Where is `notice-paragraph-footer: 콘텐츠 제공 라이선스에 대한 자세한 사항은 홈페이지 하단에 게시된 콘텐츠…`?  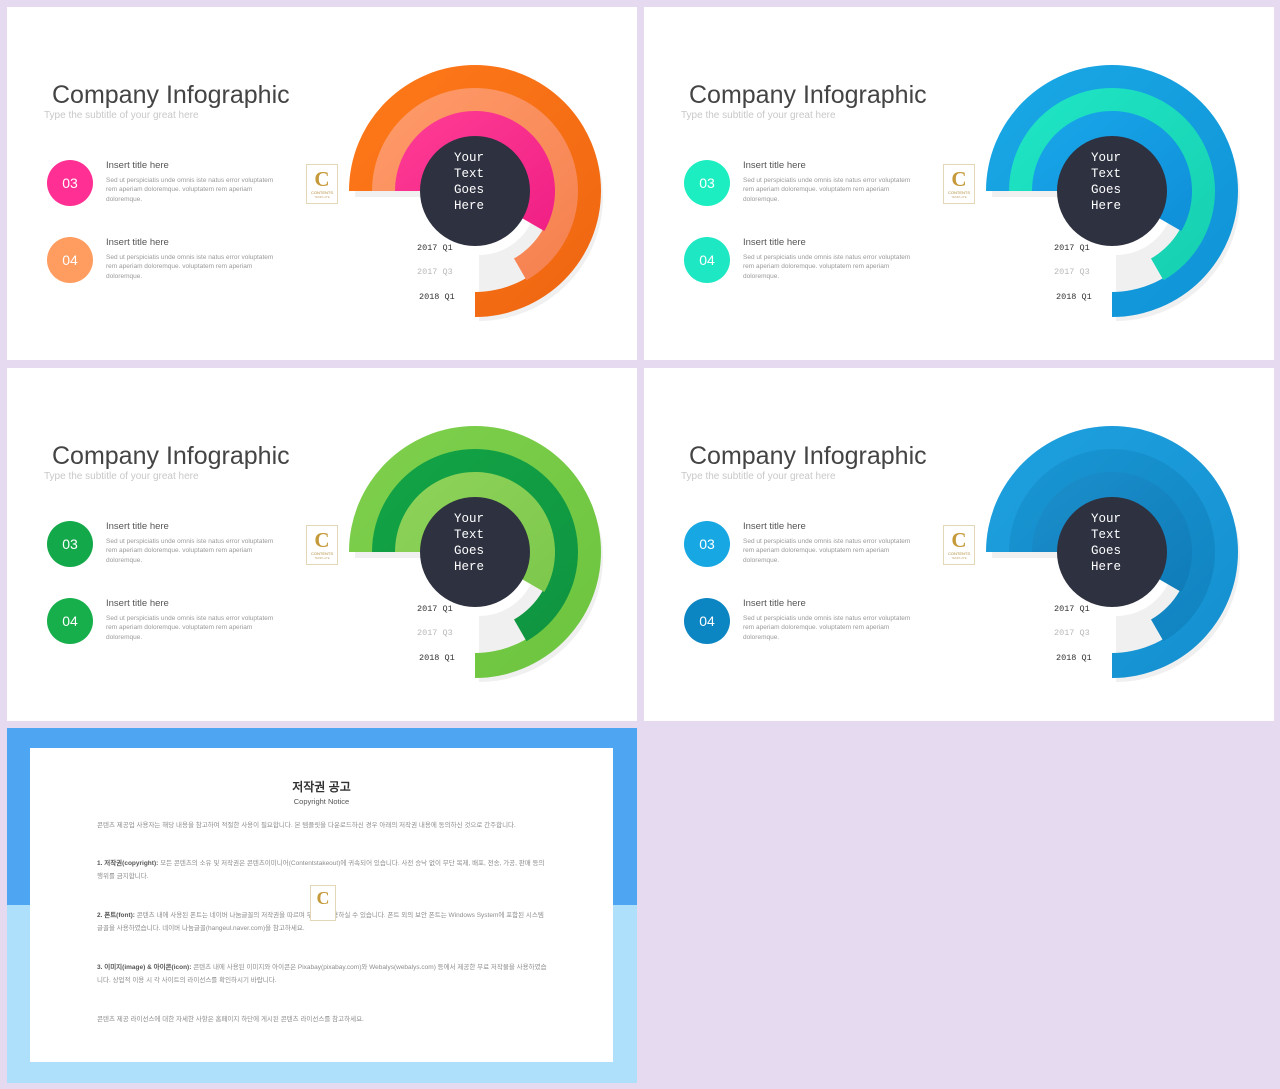
notice-paragraph-footer: 콘텐츠 제공 라이선스에 대한 자세한 사항은 홈페이지 하단에 게시된 콘텐츠… is located at coordinates (323, 1020).